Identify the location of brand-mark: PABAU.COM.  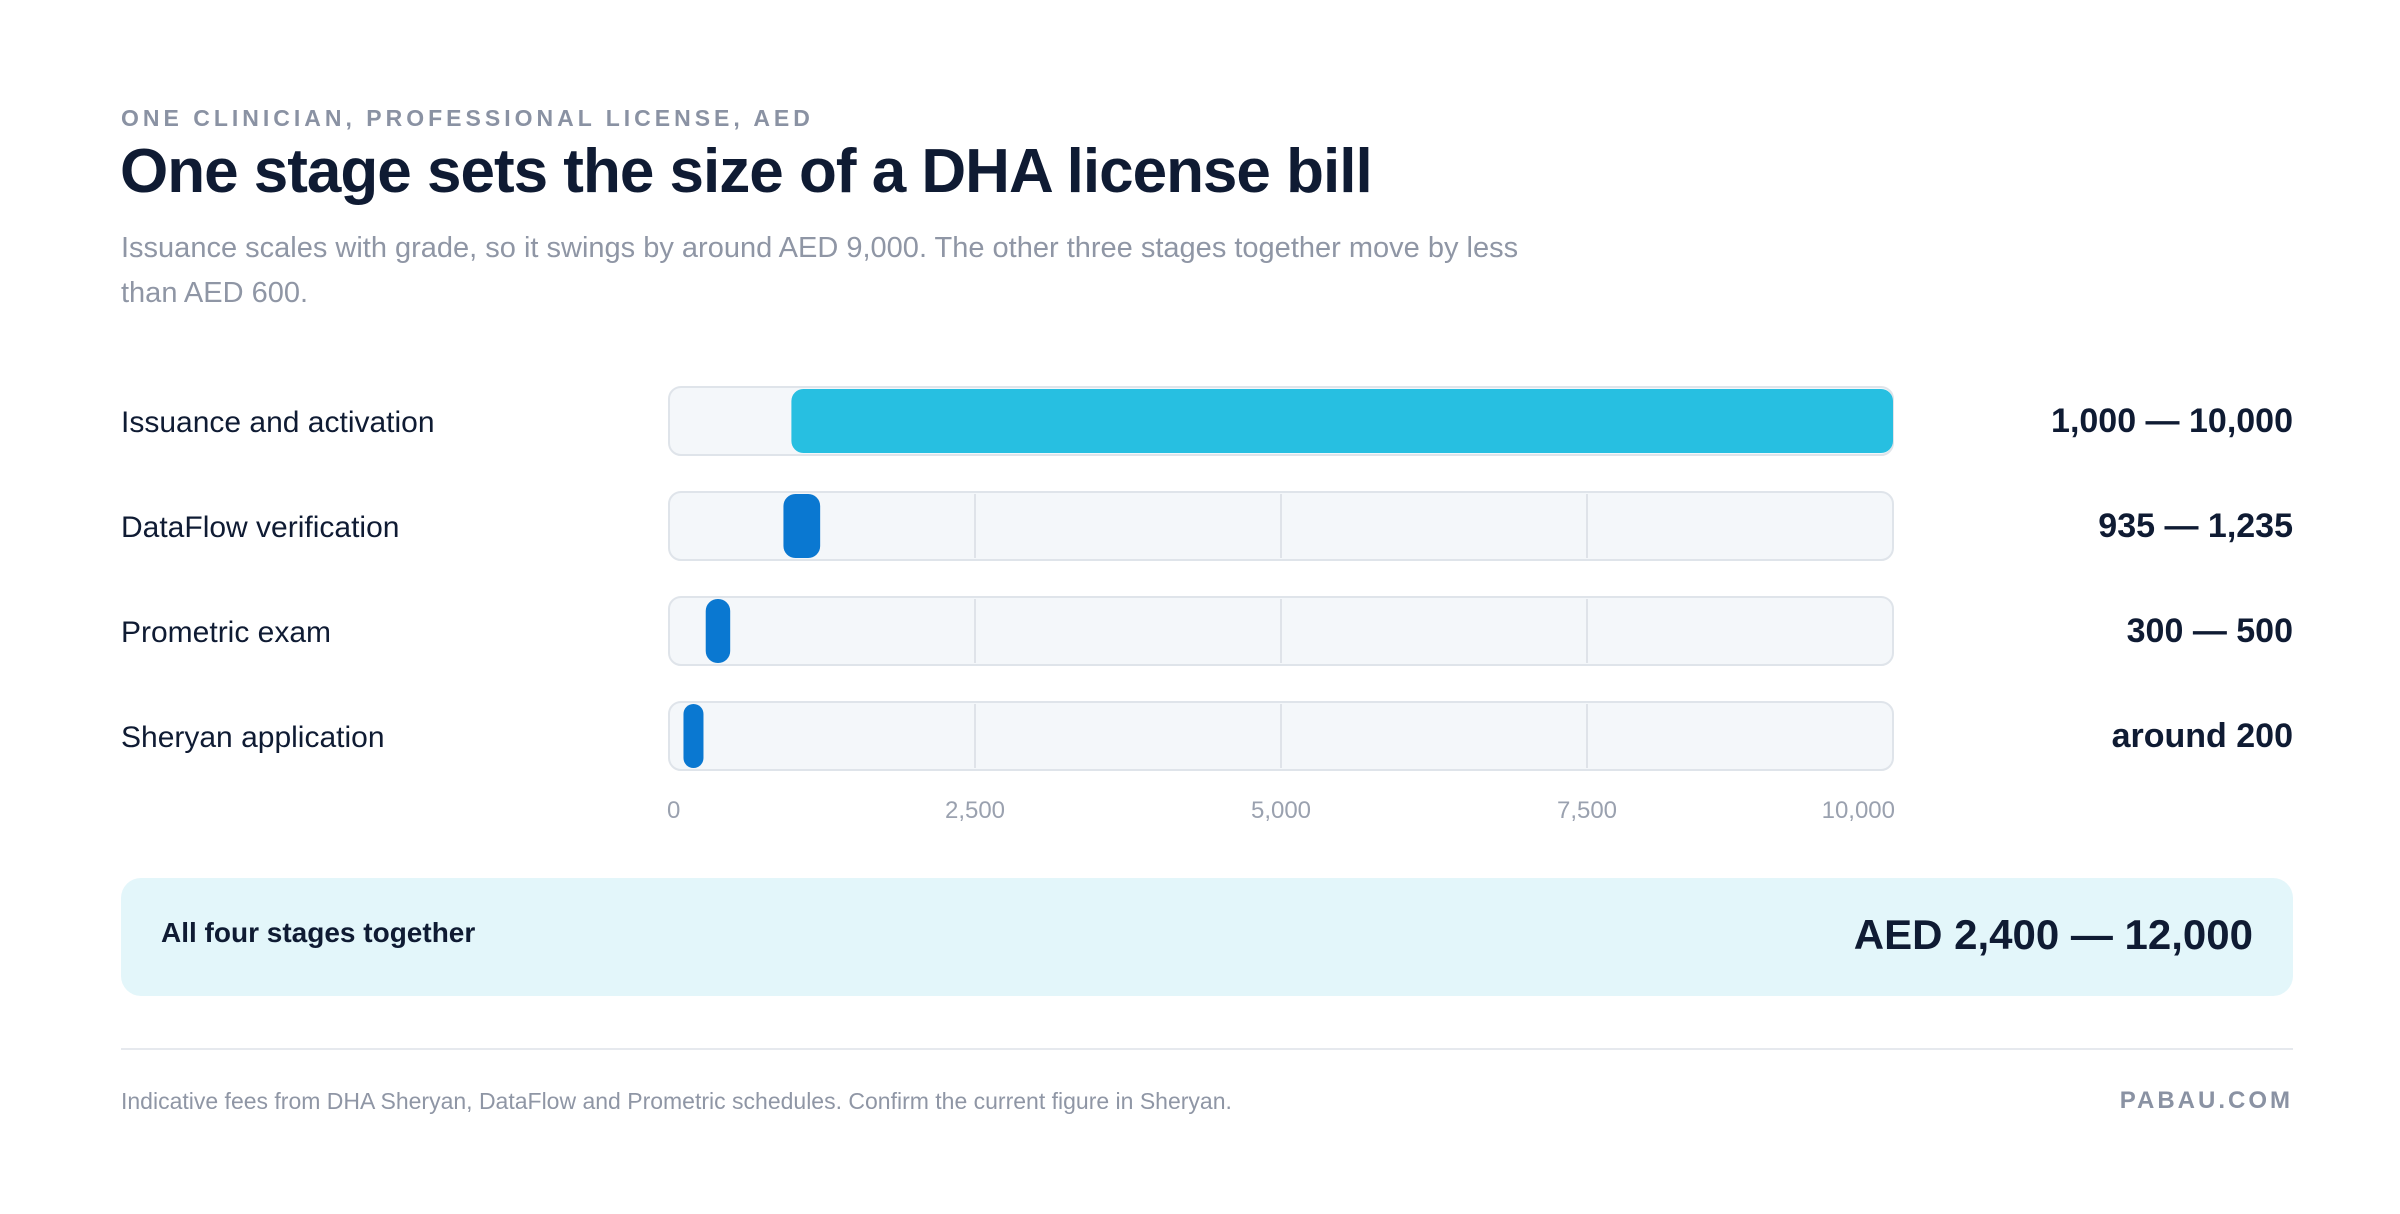
(2206, 1100).